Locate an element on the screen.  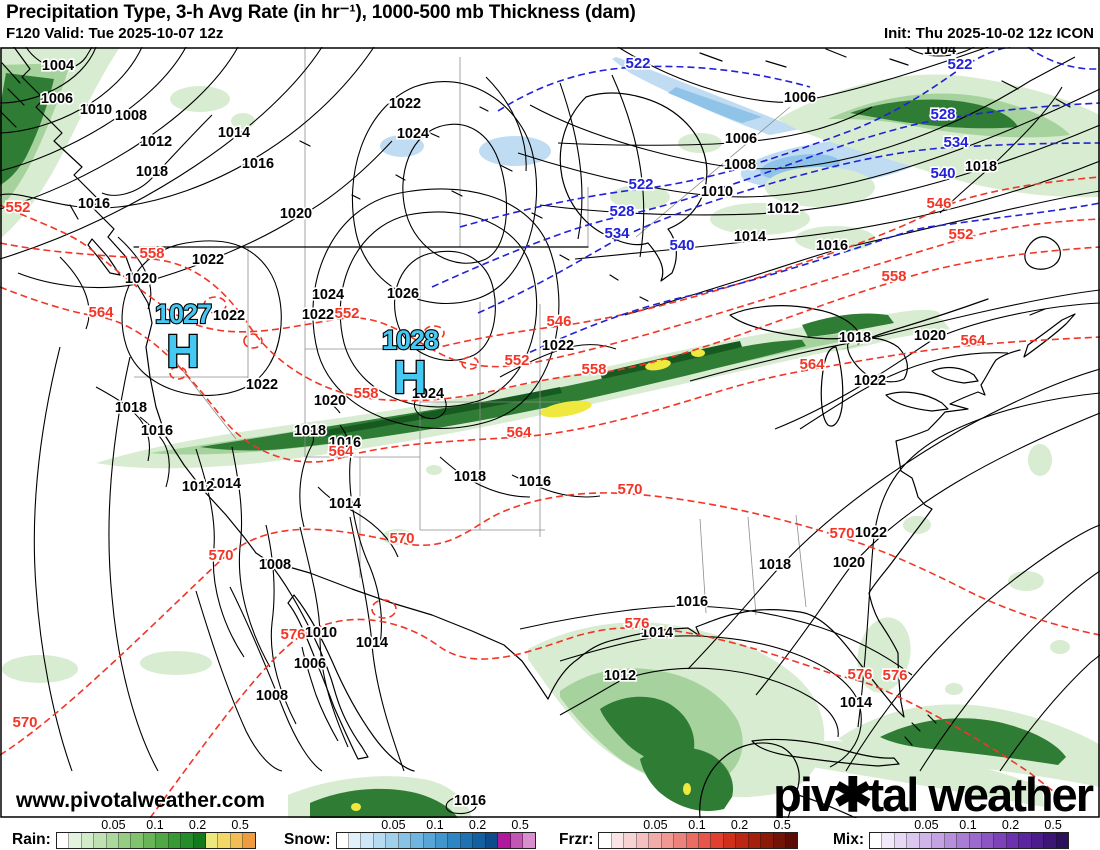
gear-icon: ✱ is located at coordinates (852, 793).